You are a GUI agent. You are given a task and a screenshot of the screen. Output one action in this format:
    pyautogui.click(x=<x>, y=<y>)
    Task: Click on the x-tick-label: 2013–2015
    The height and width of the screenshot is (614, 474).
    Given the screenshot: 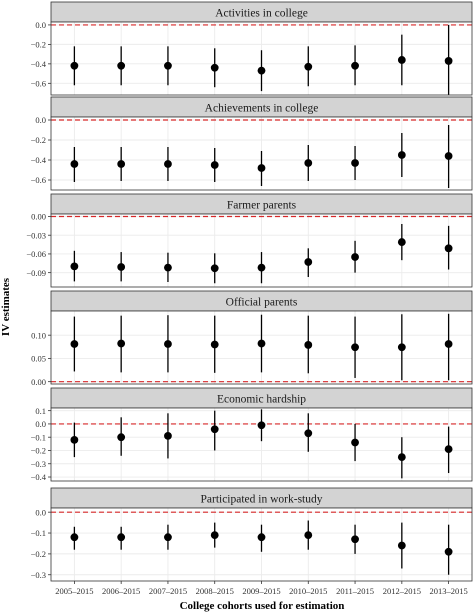 What is the action you would take?
    pyautogui.click(x=448, y=591)
    